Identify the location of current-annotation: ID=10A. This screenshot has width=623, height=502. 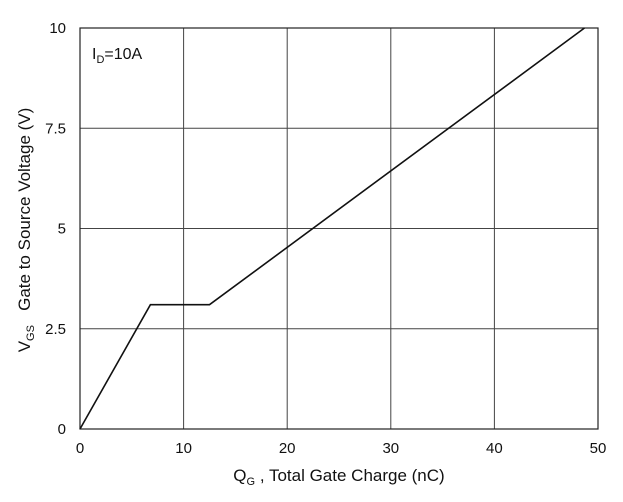
(117, 56).